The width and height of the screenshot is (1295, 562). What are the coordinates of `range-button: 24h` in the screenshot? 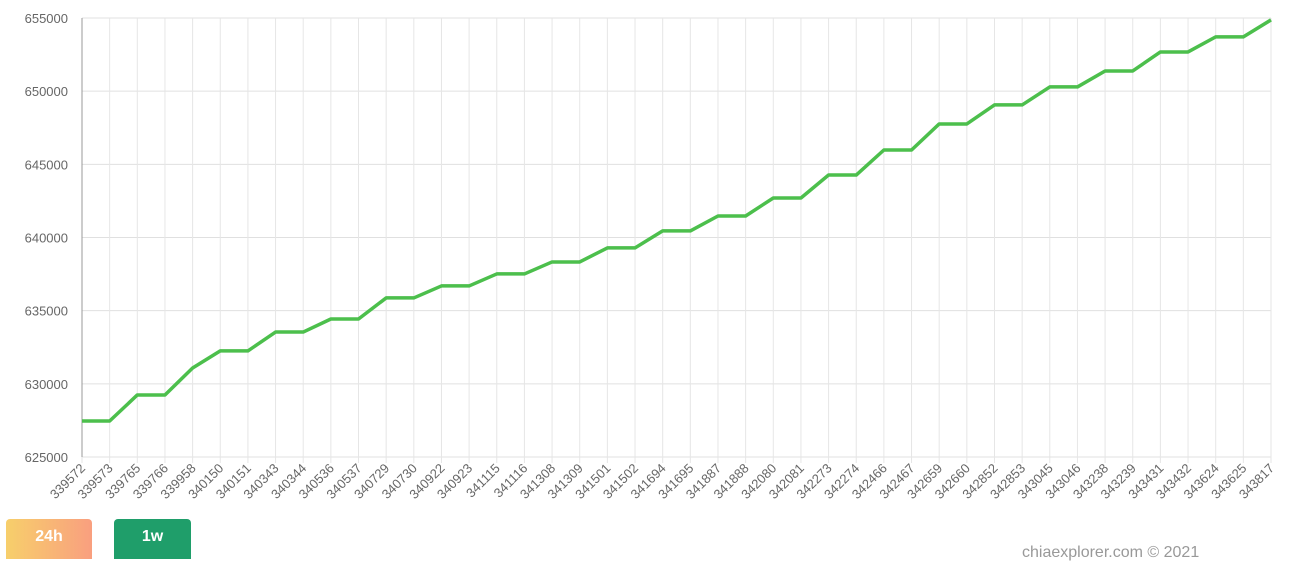 It's located at (49, 539).